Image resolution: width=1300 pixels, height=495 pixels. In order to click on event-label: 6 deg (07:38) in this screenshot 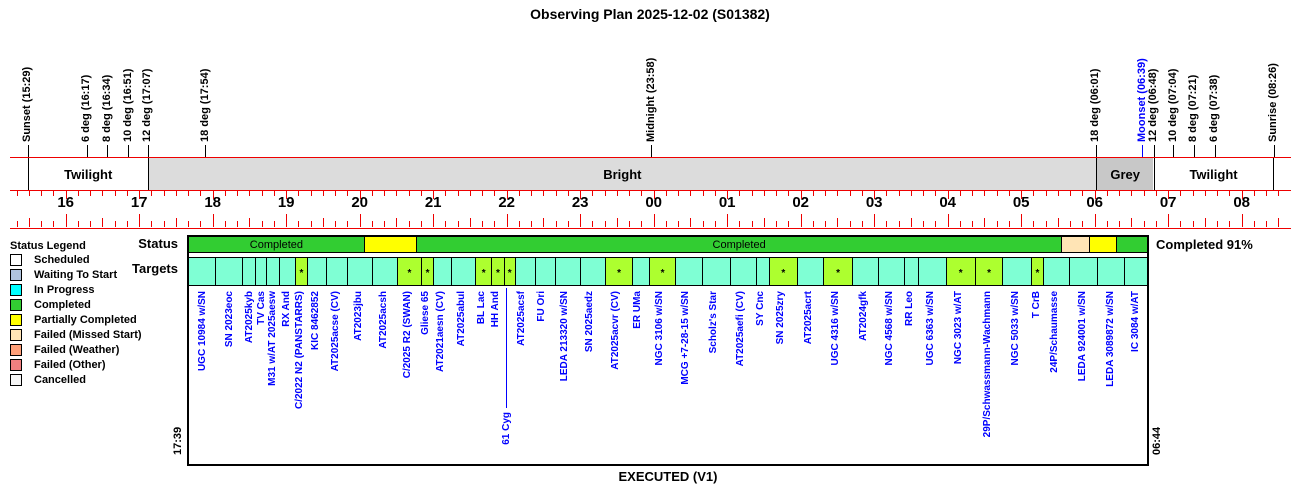, I will do `click(1214, 108)`.